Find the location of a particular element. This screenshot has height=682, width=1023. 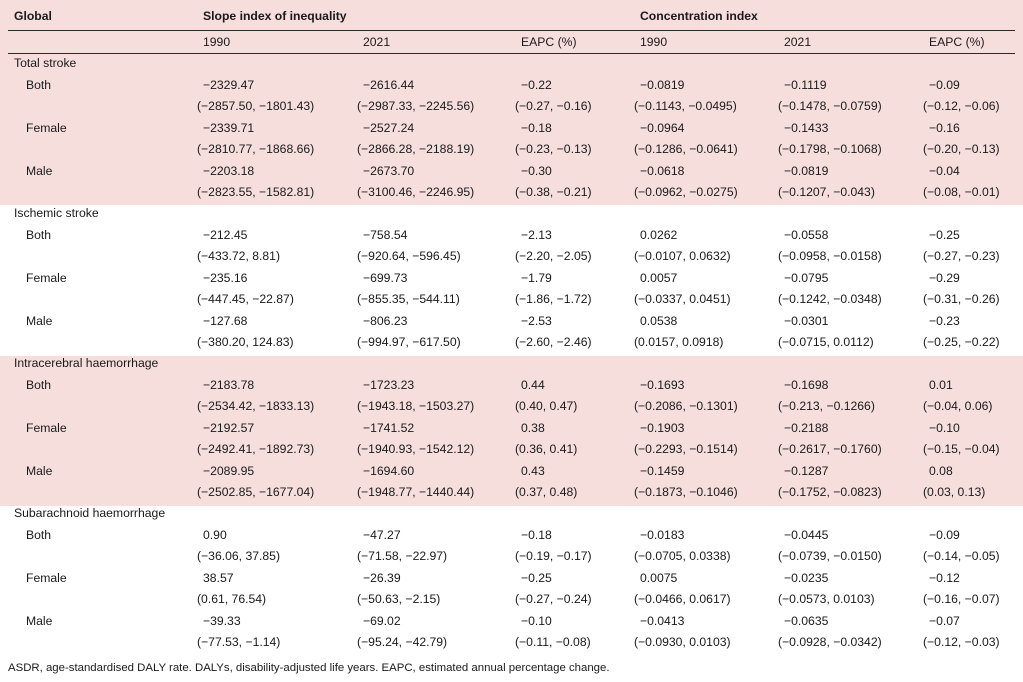

ci-cell: (−1940.93, −1542.12) is located at coordinates (416, 449).